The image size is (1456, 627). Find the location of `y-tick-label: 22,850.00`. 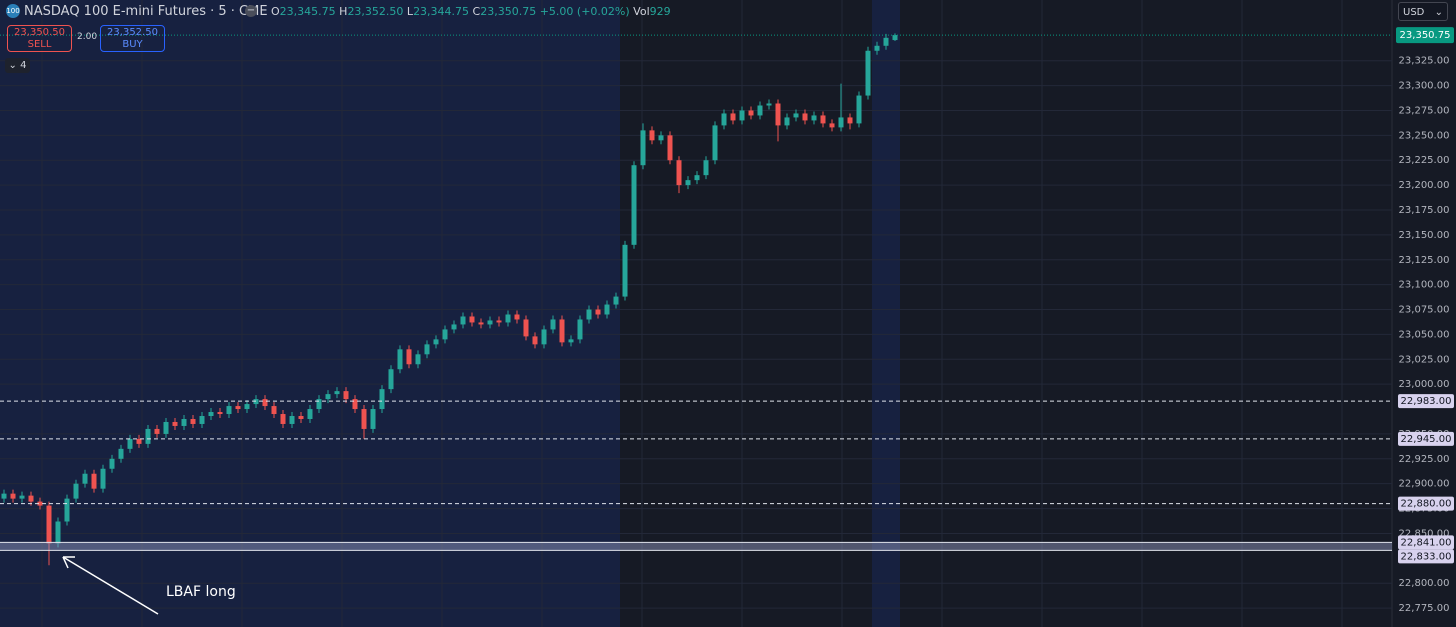

y-tick-label: 22,850.00 is located at coordinates (1424, 533).